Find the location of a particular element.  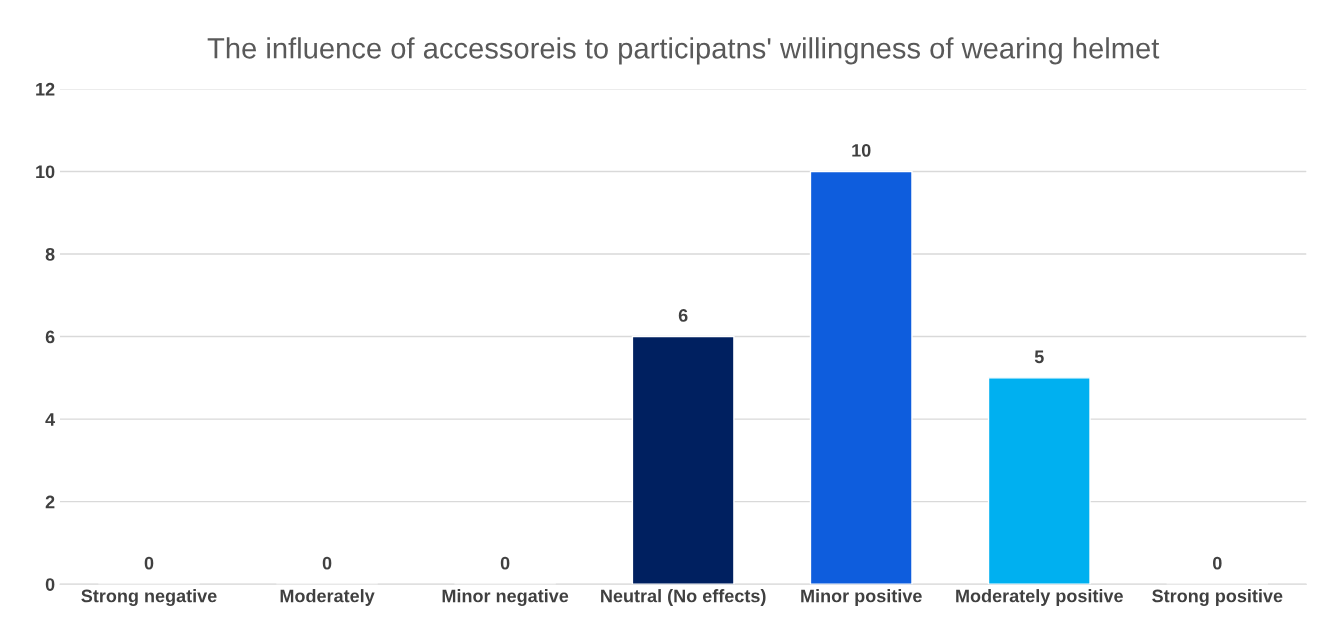

y-tick-label: 12 is located at coordinates (45, 89).